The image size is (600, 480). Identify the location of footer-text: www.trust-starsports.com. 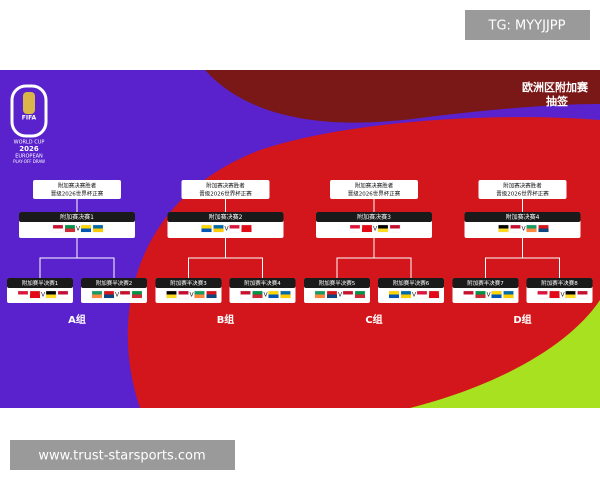
(121, 456).